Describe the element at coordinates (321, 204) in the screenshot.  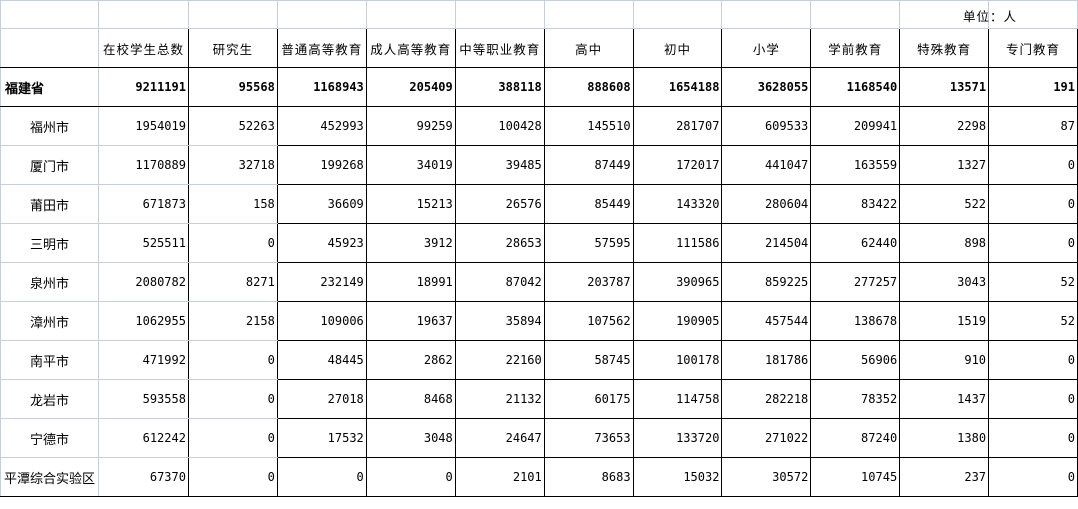
I see `value-cell: 36609` at that location.